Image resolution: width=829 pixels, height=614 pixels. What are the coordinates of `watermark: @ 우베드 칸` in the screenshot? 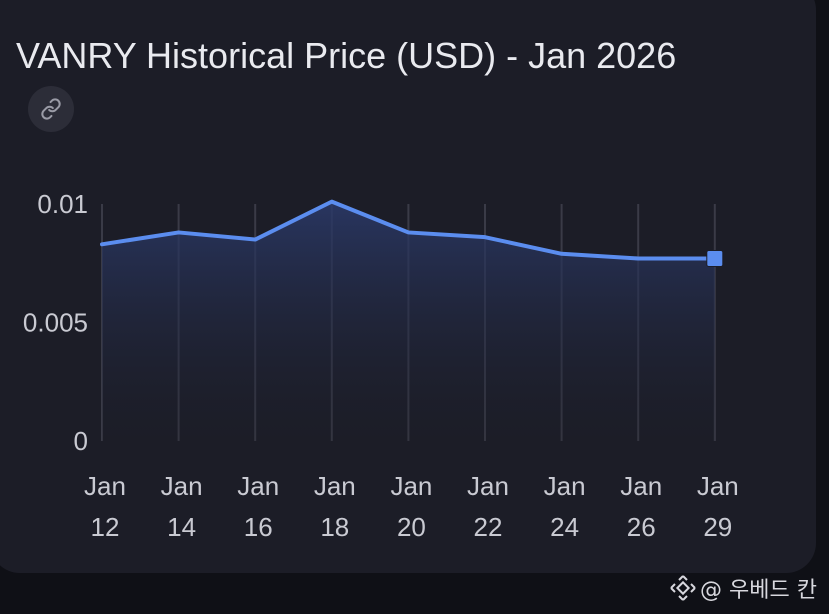 It's located at (743, 588).